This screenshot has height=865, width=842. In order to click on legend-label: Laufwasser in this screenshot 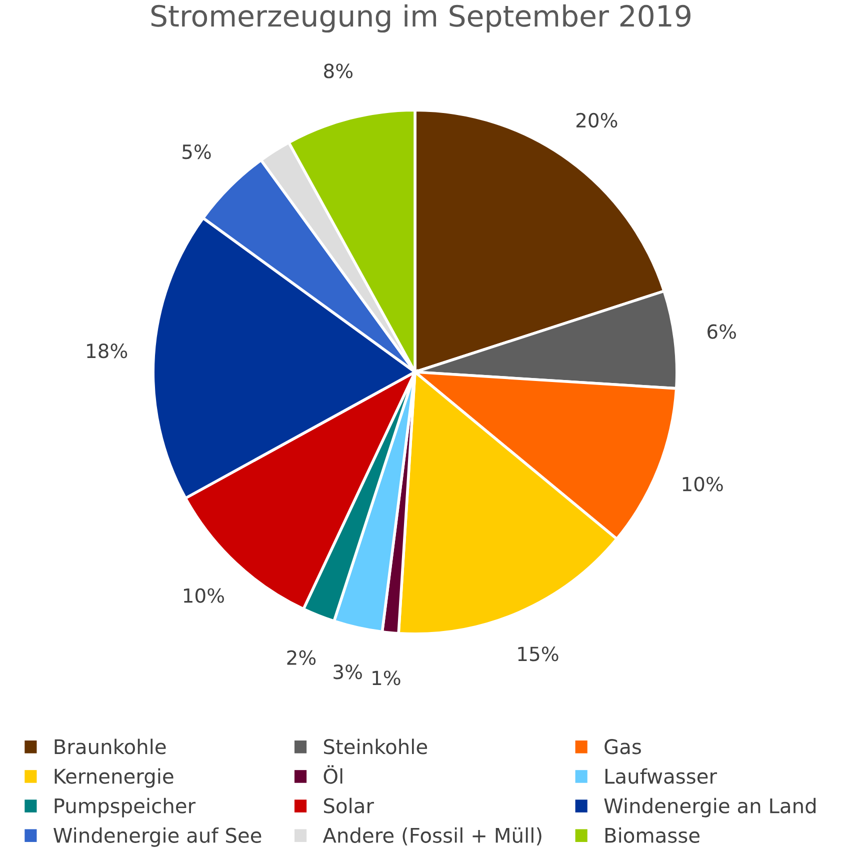, I will do `click(661, 776)`.